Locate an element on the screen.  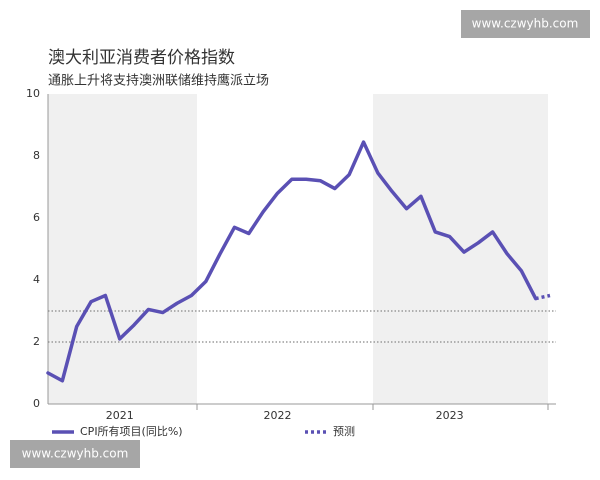
chart-subtitle: 通胀上升将支持澳洲联储维持鹰派立场 is located at coordinates (158, 81).